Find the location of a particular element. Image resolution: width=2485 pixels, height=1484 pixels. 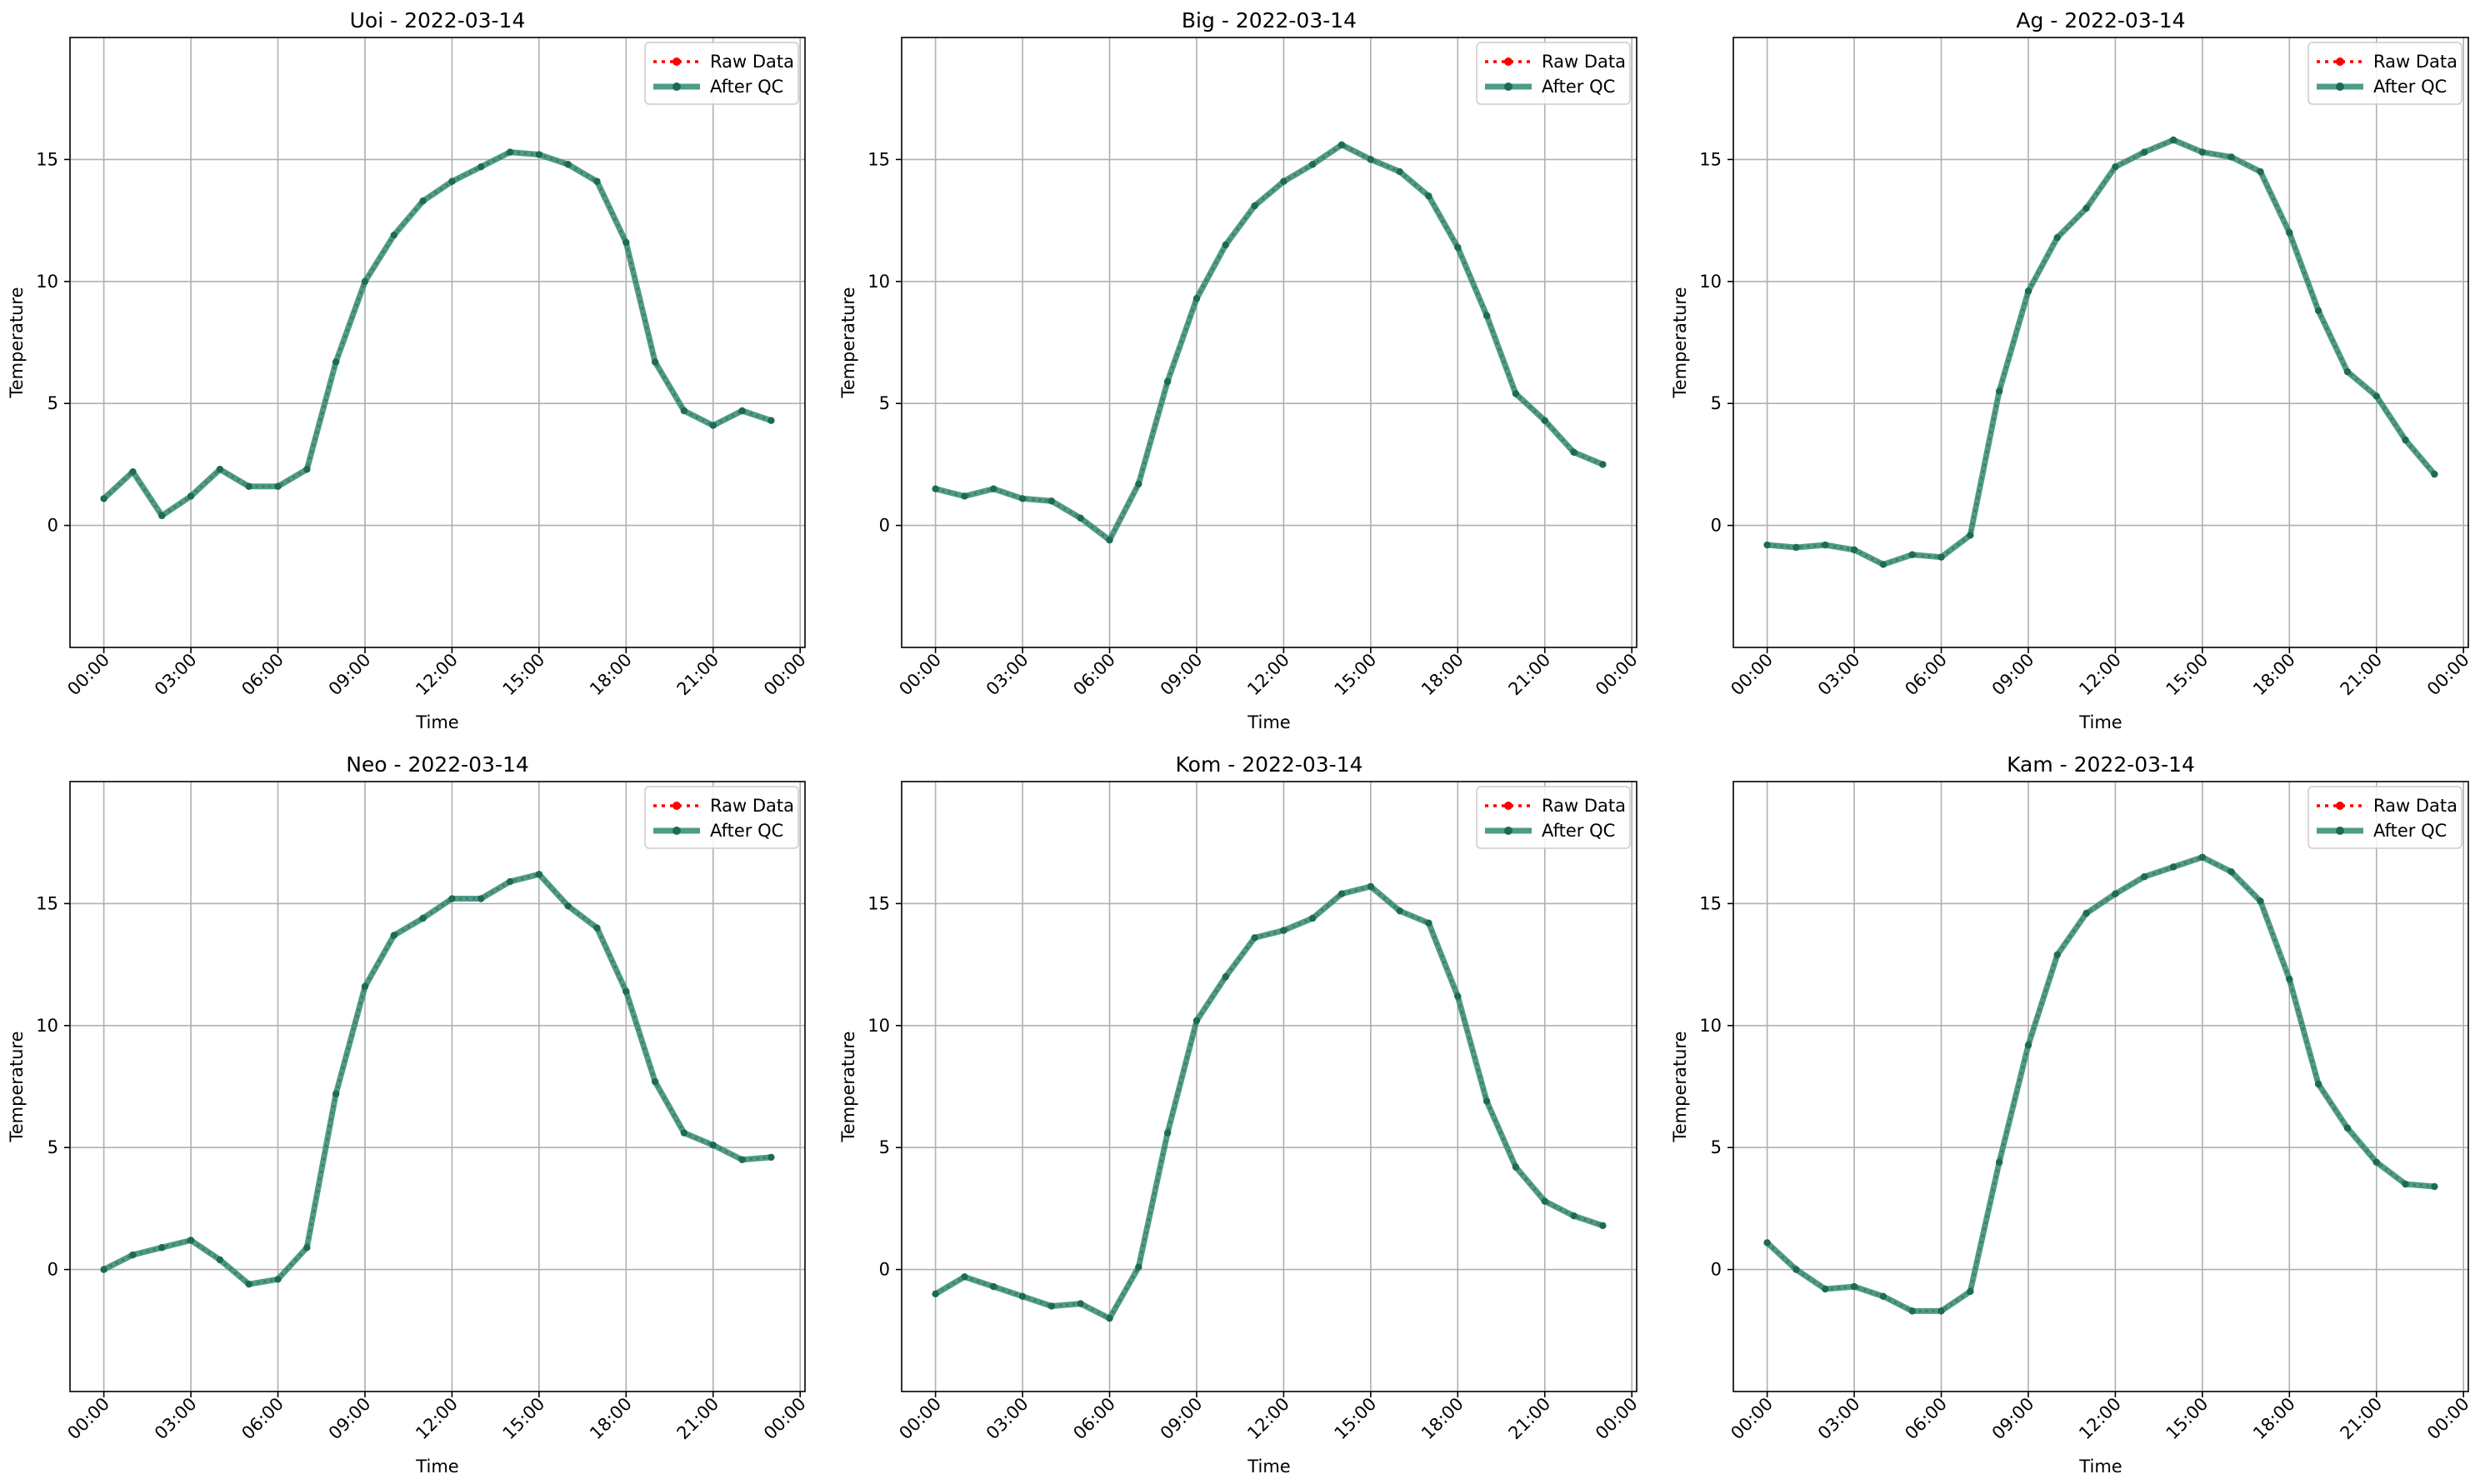

x-tick-label: 09:00 is located at coordinates (350, 675).